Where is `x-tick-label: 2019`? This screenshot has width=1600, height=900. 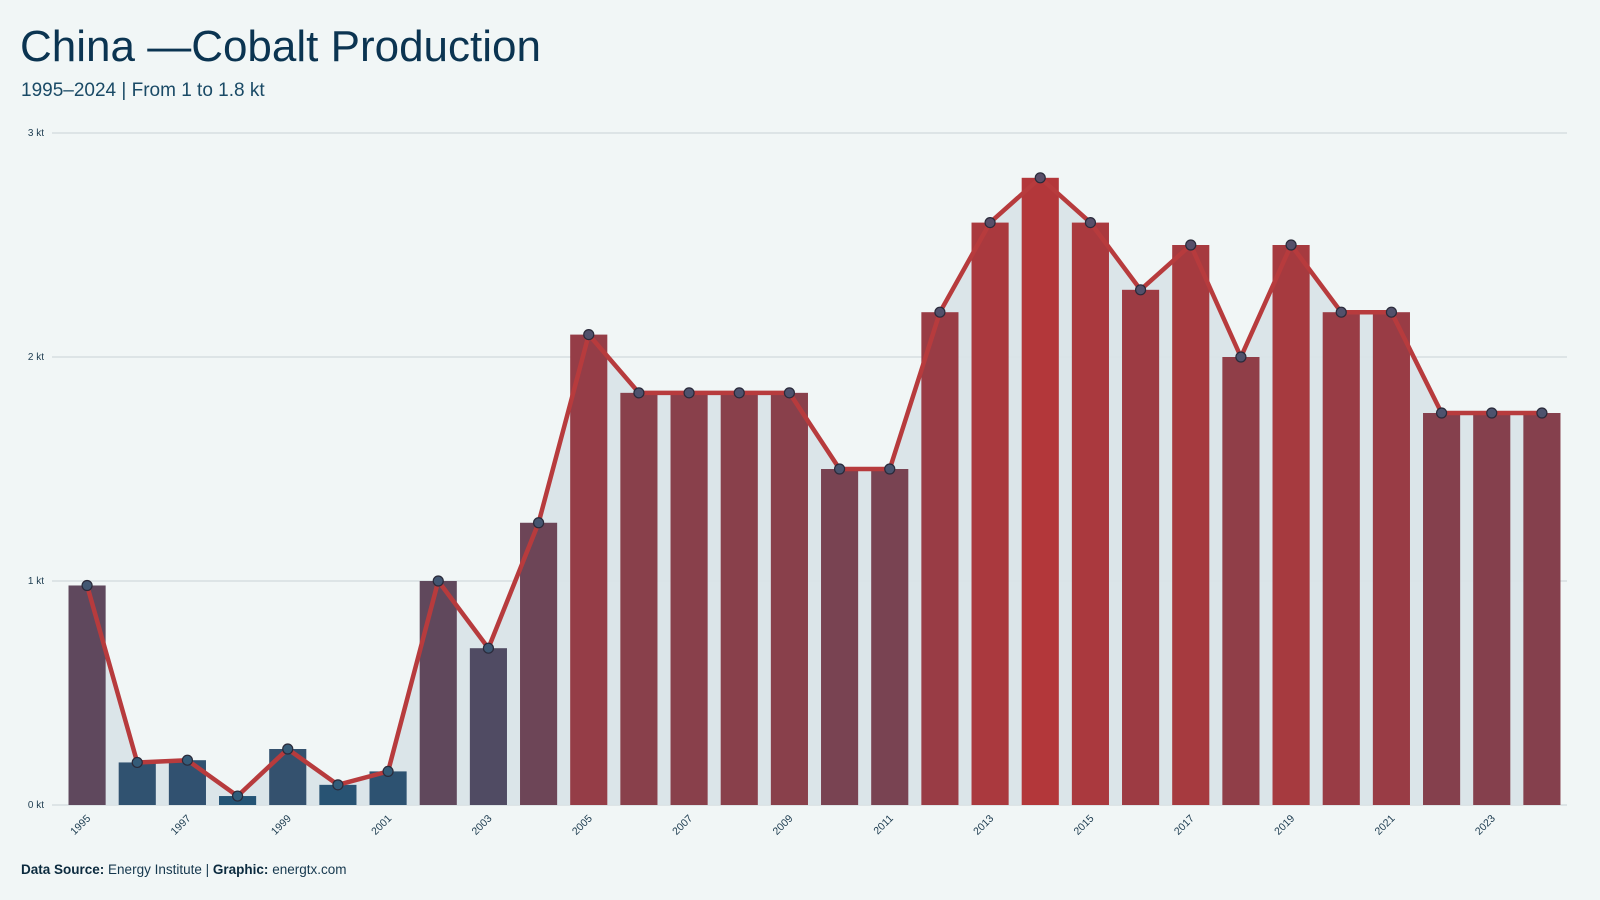
x-tick-label: 2019 is located at coordinates (1284, 825).